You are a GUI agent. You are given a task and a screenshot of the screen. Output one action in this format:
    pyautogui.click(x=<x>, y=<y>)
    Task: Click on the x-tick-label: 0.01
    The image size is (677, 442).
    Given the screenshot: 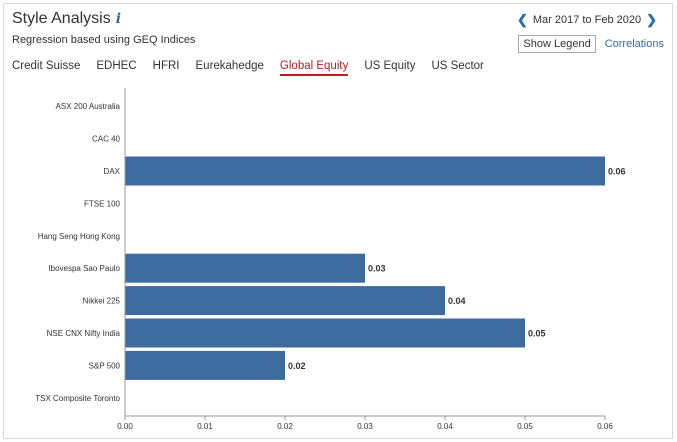 What is the action you would take?
    pyautogui.click(x=205, y=426)
    